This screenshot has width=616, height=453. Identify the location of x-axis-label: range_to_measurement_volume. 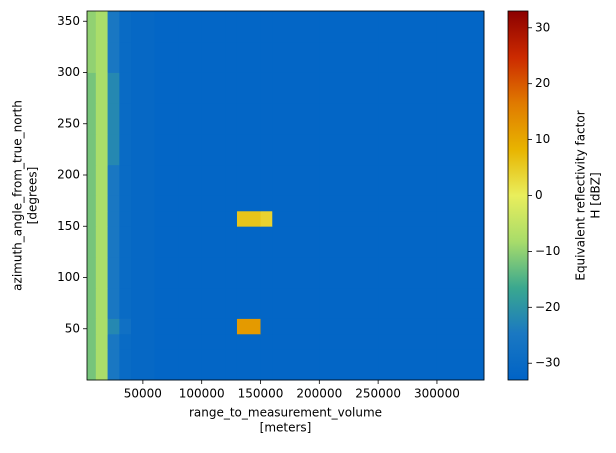
(285, 413).